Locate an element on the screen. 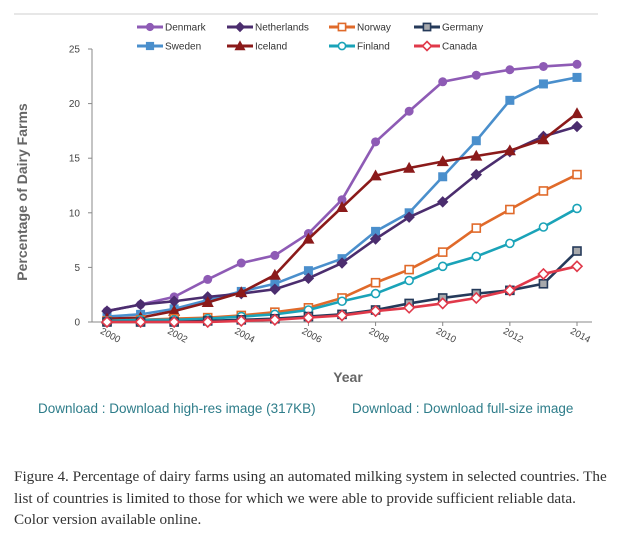 The height and width of the screenshot is (553, 623). legend-label: Denmark is located at coordinates (186, 28).